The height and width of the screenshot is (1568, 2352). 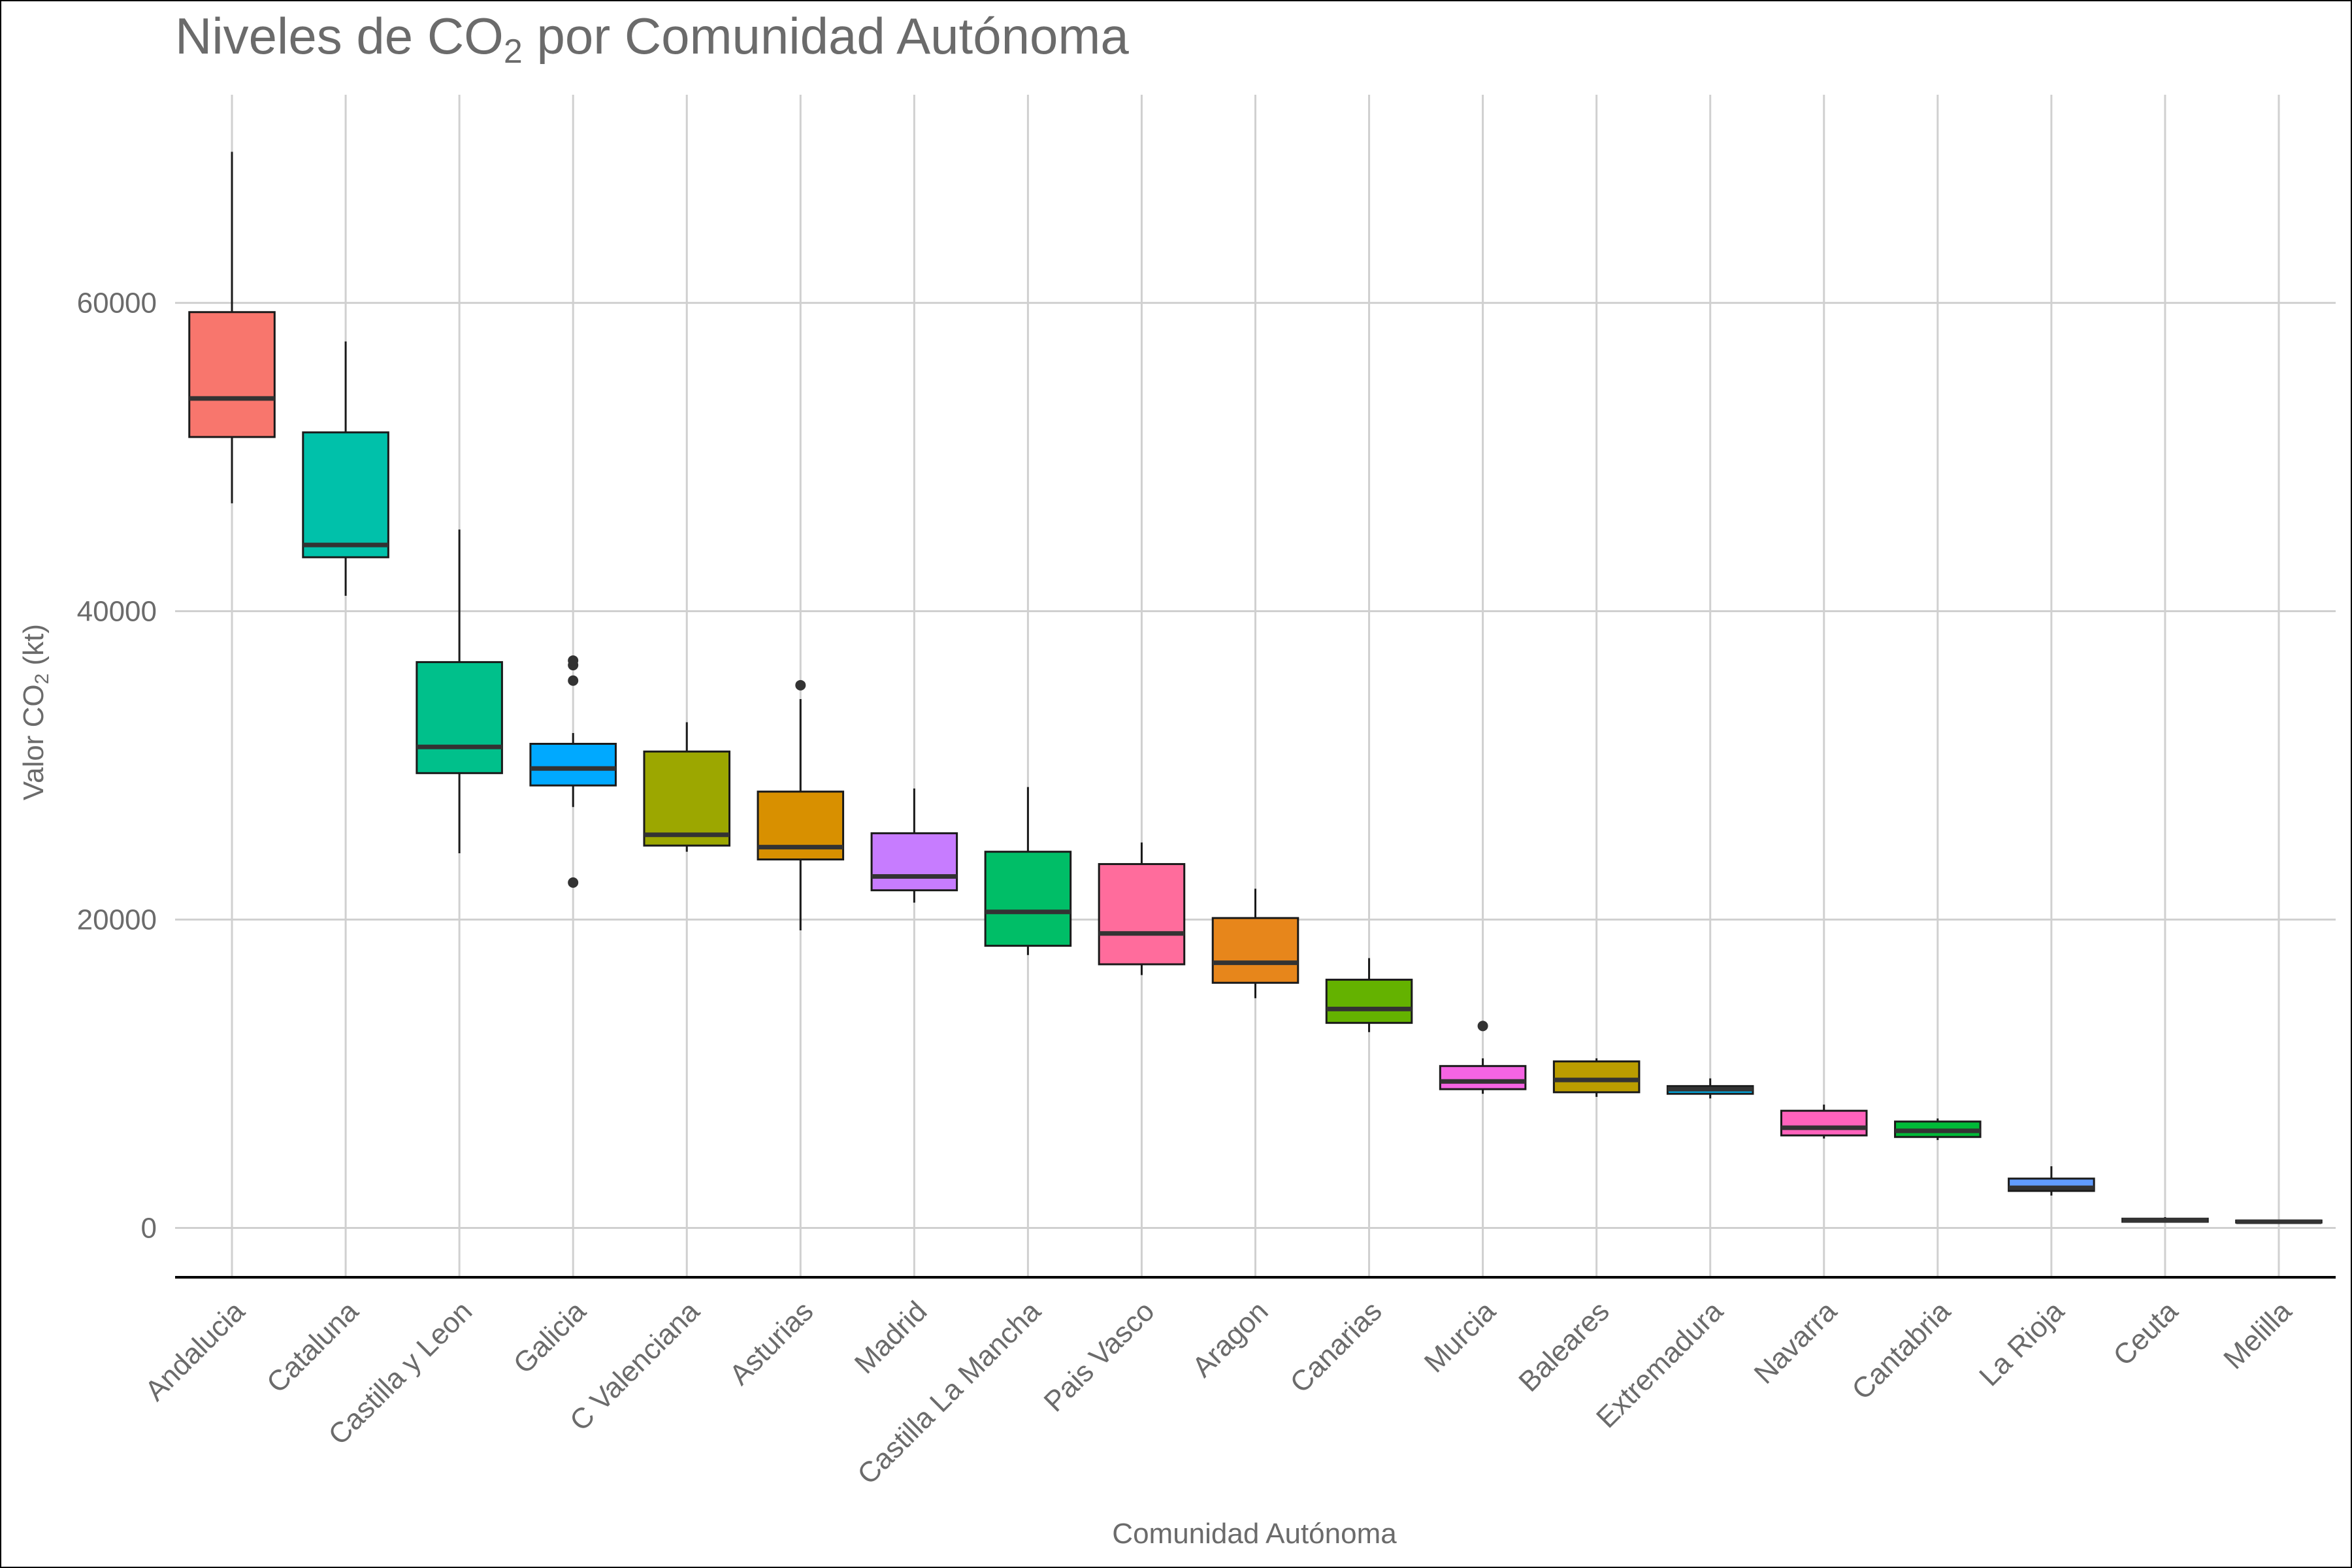 I want to click on x-tick-label-6: Madrid, so click(x=891, y=1337).